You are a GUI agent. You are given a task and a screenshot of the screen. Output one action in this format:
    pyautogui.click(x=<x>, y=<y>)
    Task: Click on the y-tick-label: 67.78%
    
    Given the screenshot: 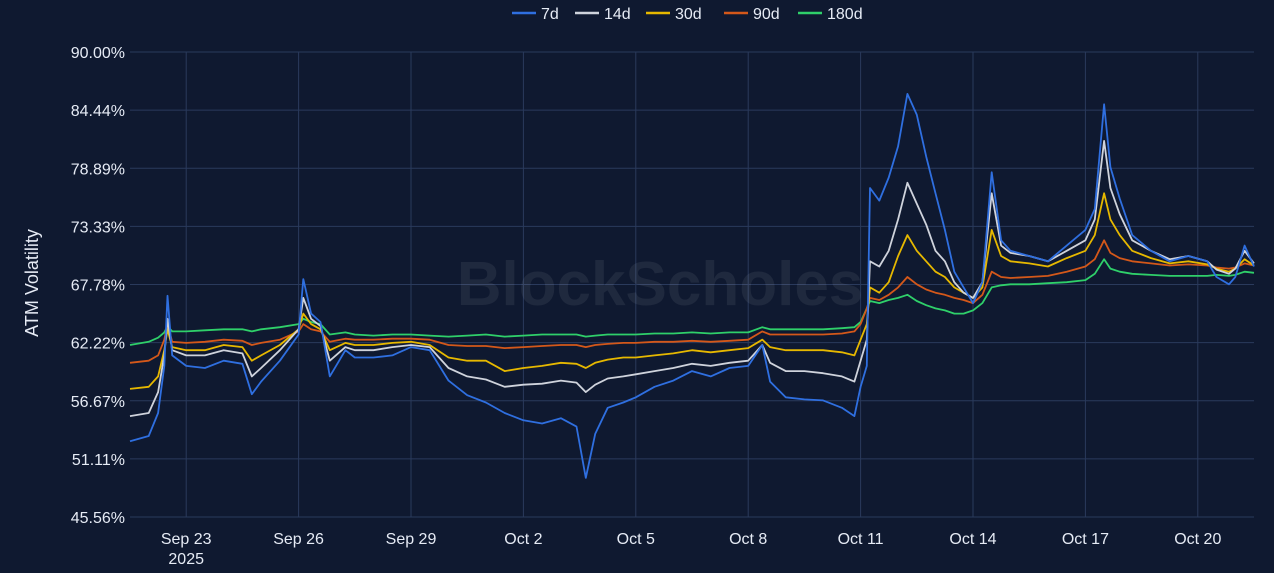 What is the action you would take?
    pyautogui.click(x=98, y=286)
    